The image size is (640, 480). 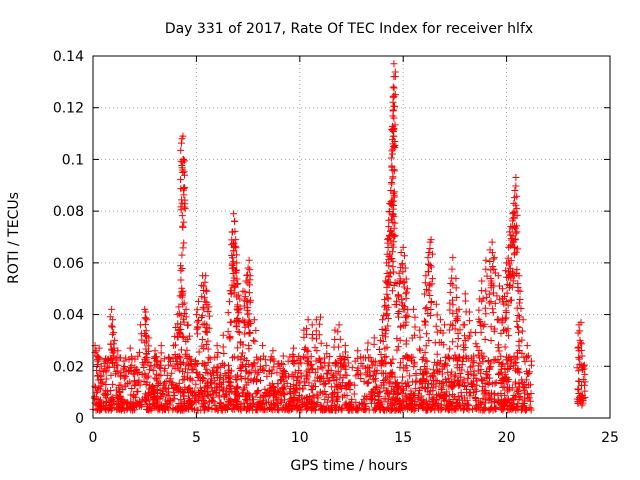 I want to click on x-tick-label: 10, so click(x=300, y=438).